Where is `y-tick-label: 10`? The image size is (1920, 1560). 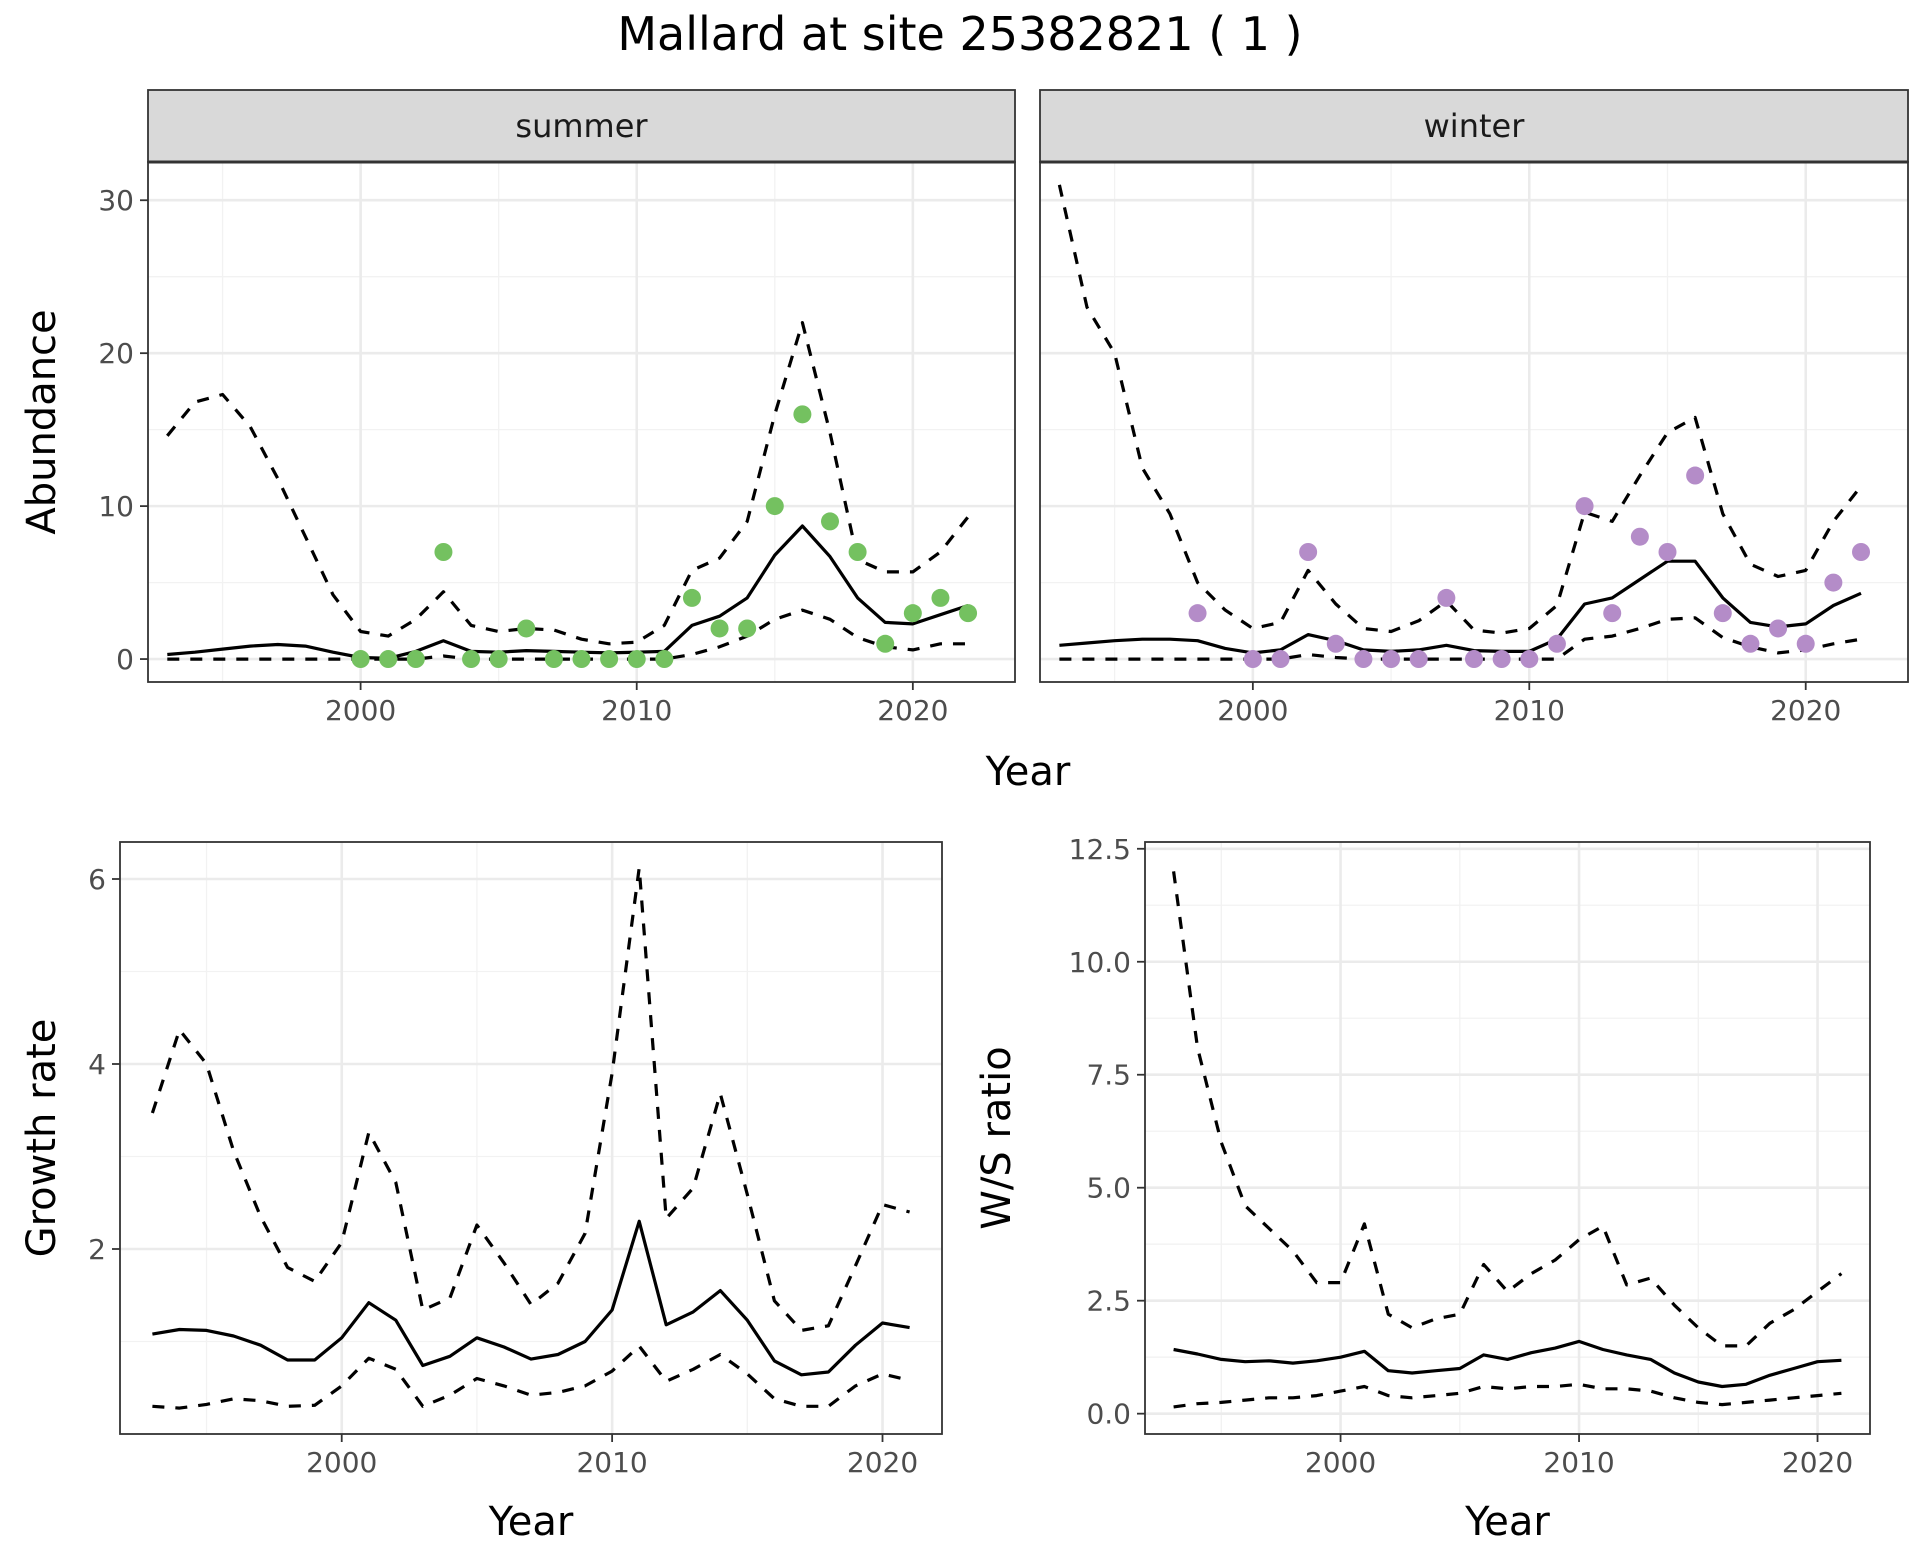
y-tick-label: 10 is located at coordinates (116, 506).